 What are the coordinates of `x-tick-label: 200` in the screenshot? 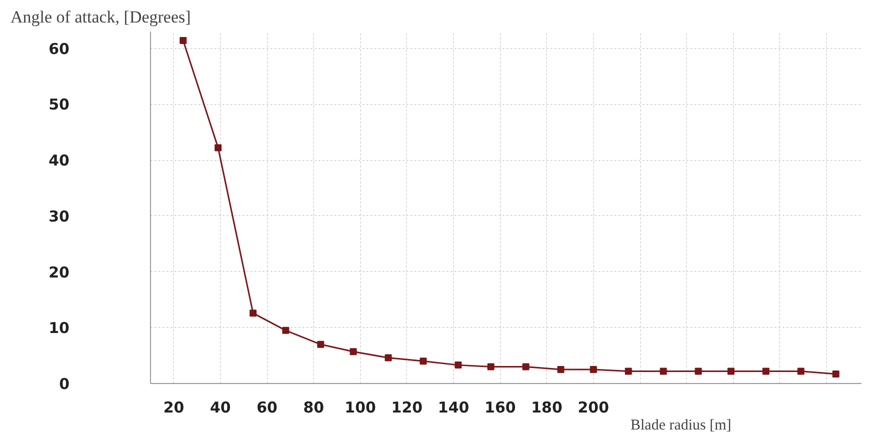 It's located at (594, 407).